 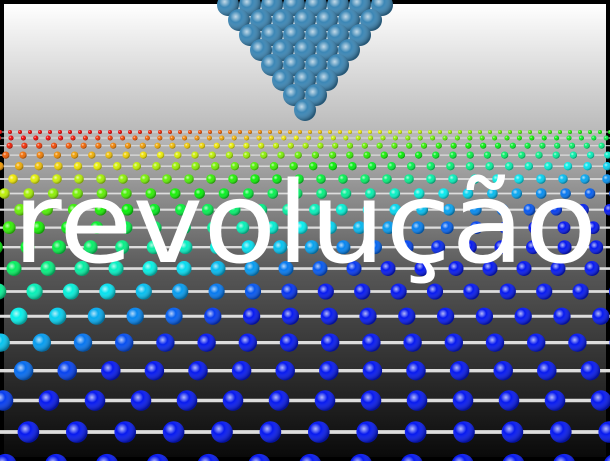 I want to click on afm-tip, so click(x=305, y=60).